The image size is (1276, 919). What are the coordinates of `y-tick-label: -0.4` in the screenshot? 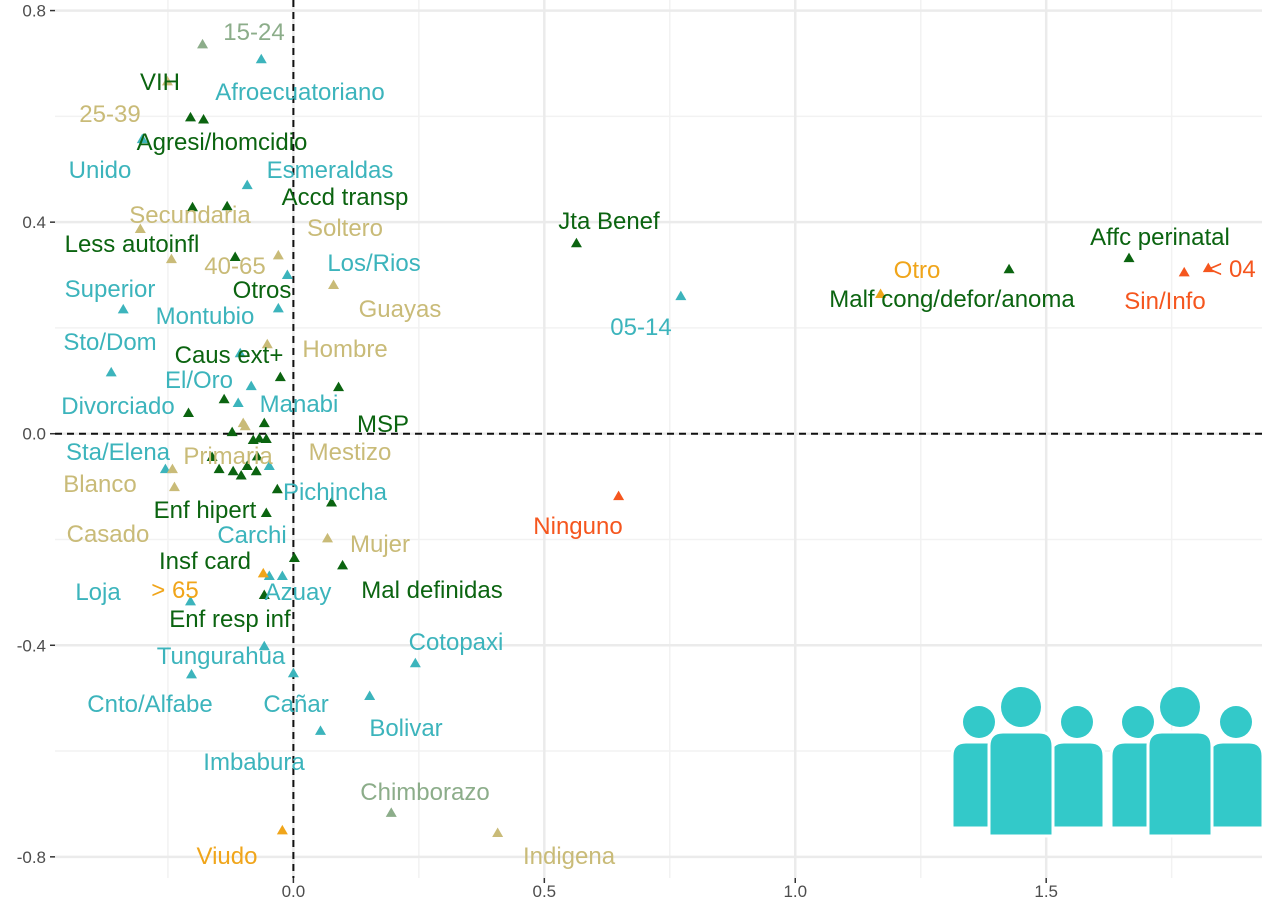 It's located at (31, 645).